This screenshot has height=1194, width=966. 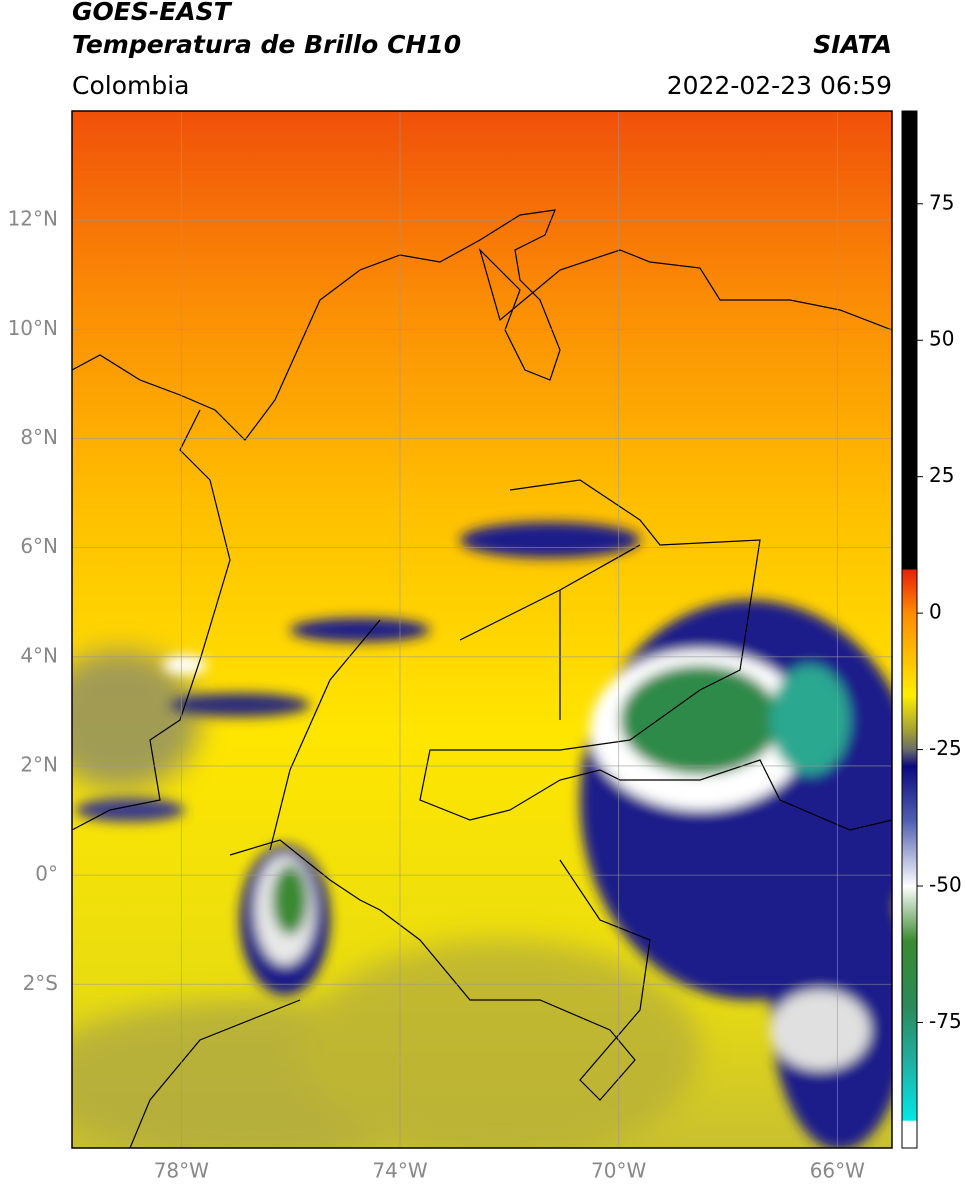 I want to click on title: GOES-EAST, so click(x=152, y=13).